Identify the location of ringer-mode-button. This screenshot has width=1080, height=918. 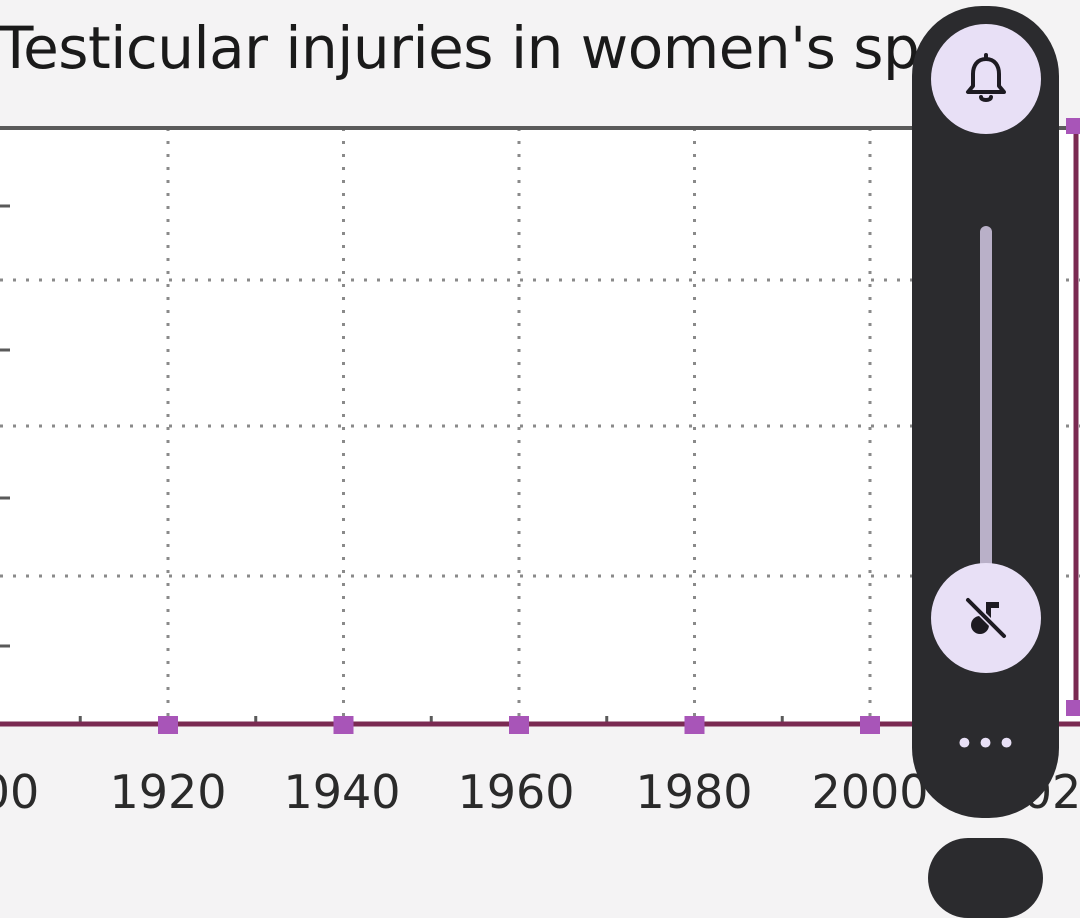
(986, 79).